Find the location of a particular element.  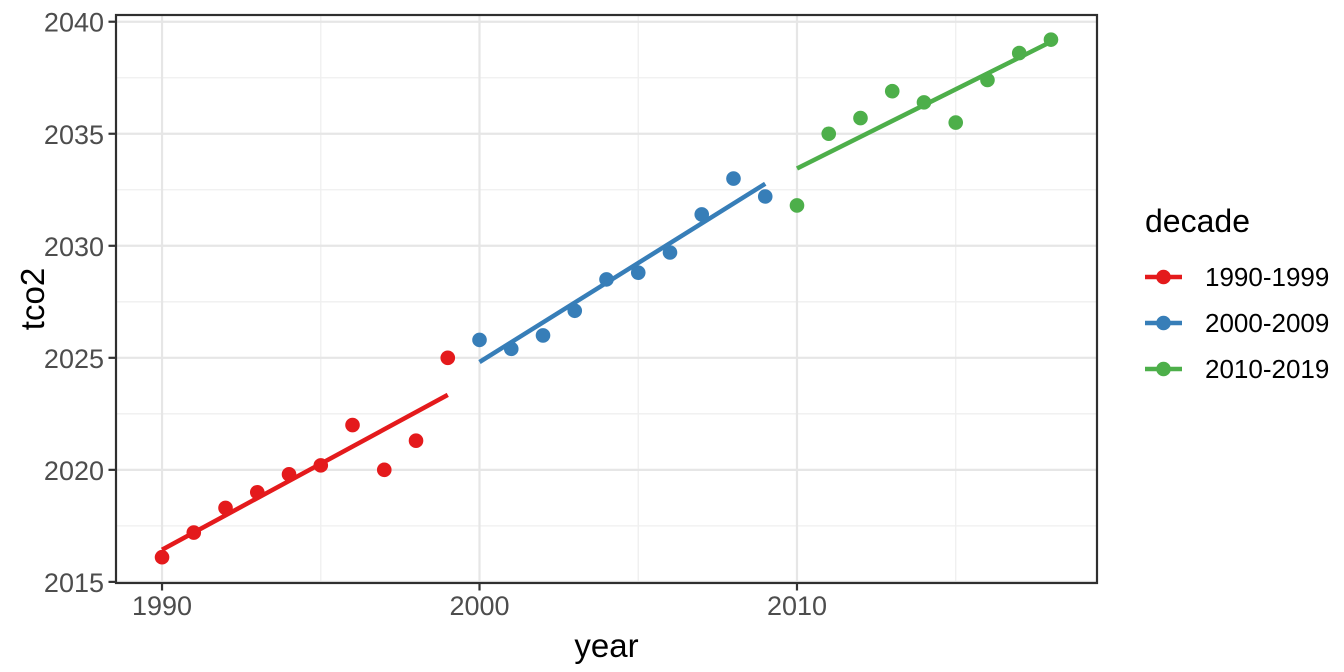

trend-line-1990-1999 is located at coordinates (304, 472).